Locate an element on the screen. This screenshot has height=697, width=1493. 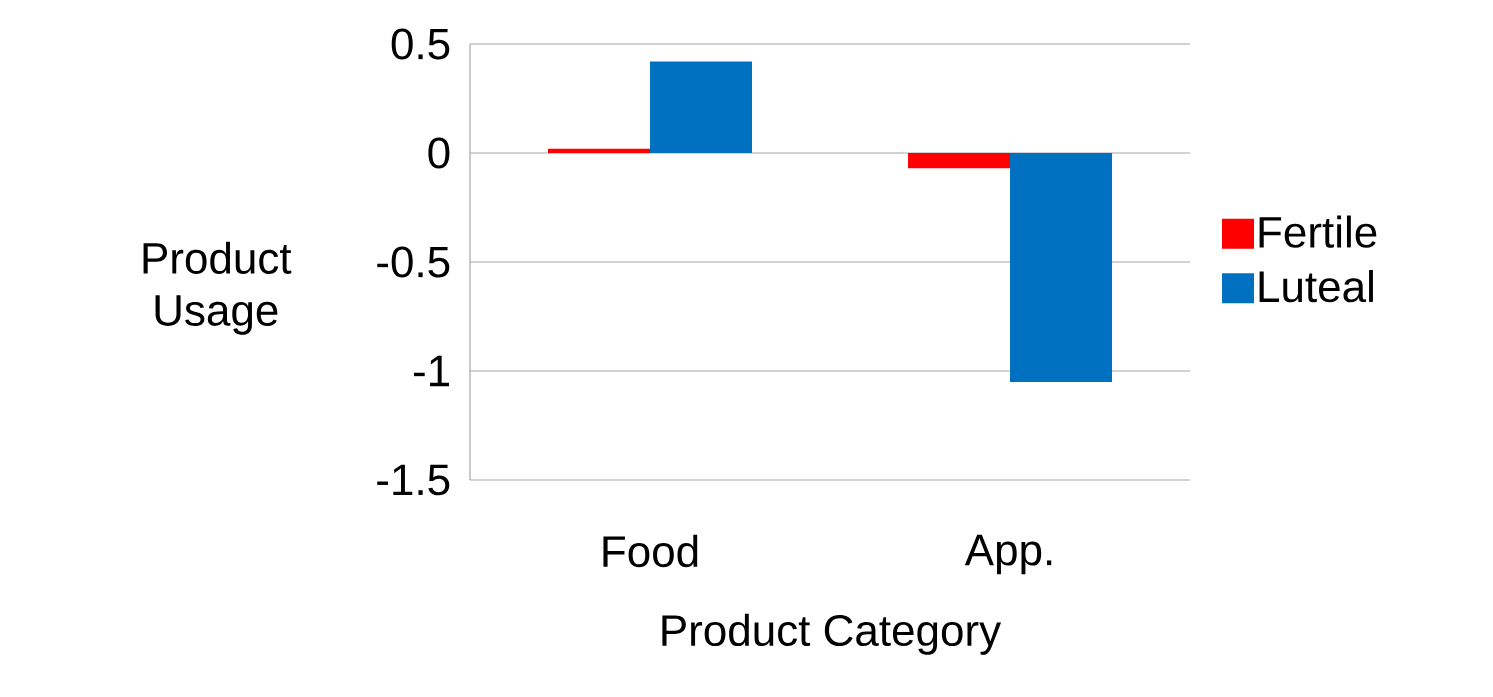
legend-label: Luteal is located at coordinates (1316, 286).